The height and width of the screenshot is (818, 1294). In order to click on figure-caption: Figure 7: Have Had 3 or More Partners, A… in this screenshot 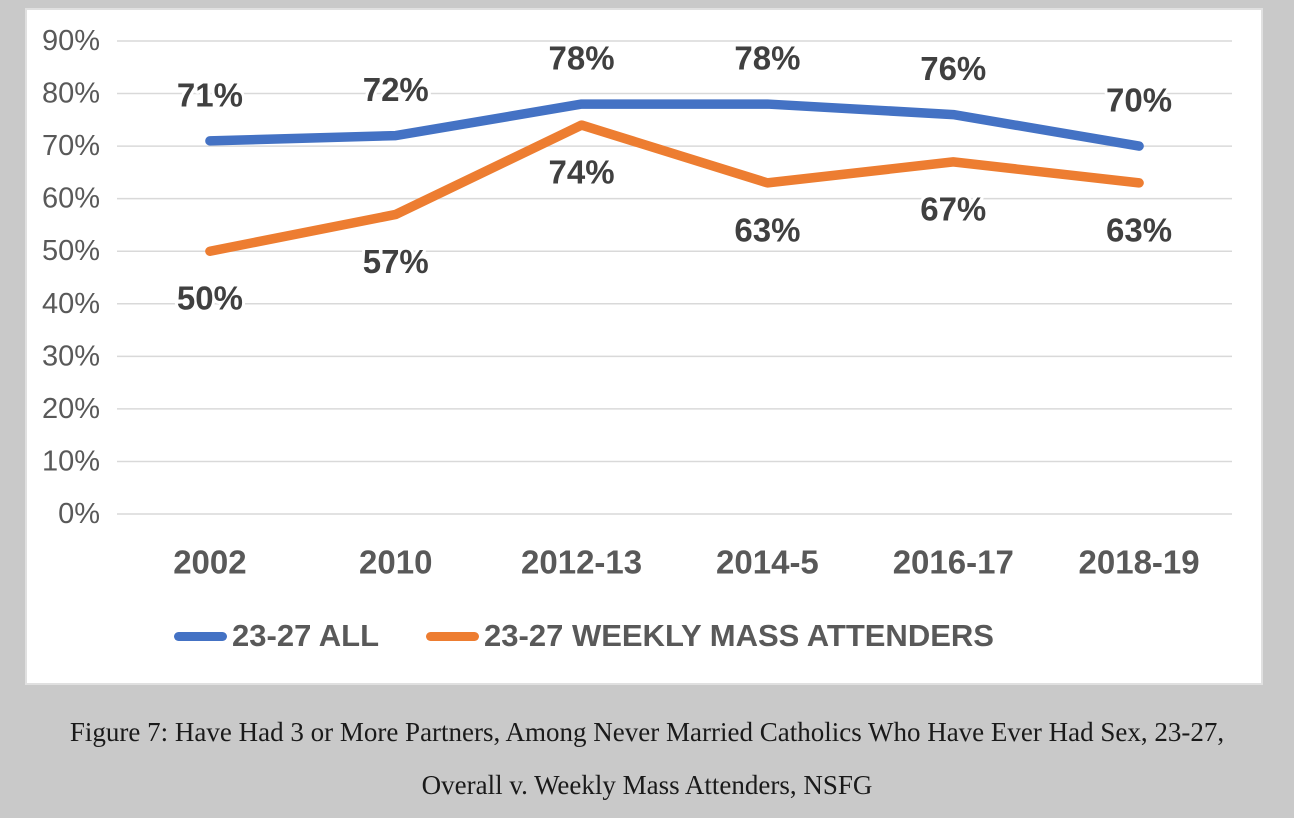, I will do `click(647, 759)`.